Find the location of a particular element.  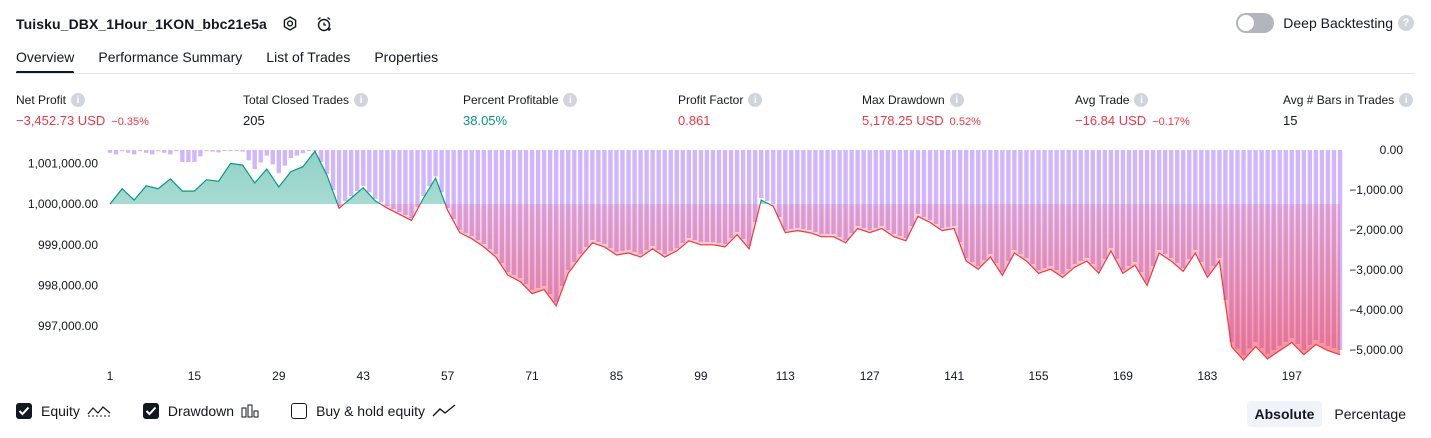

metric-net-profit: Net Profit i −3,452.73 USD −0.35% is located at coordinates (82, 110).